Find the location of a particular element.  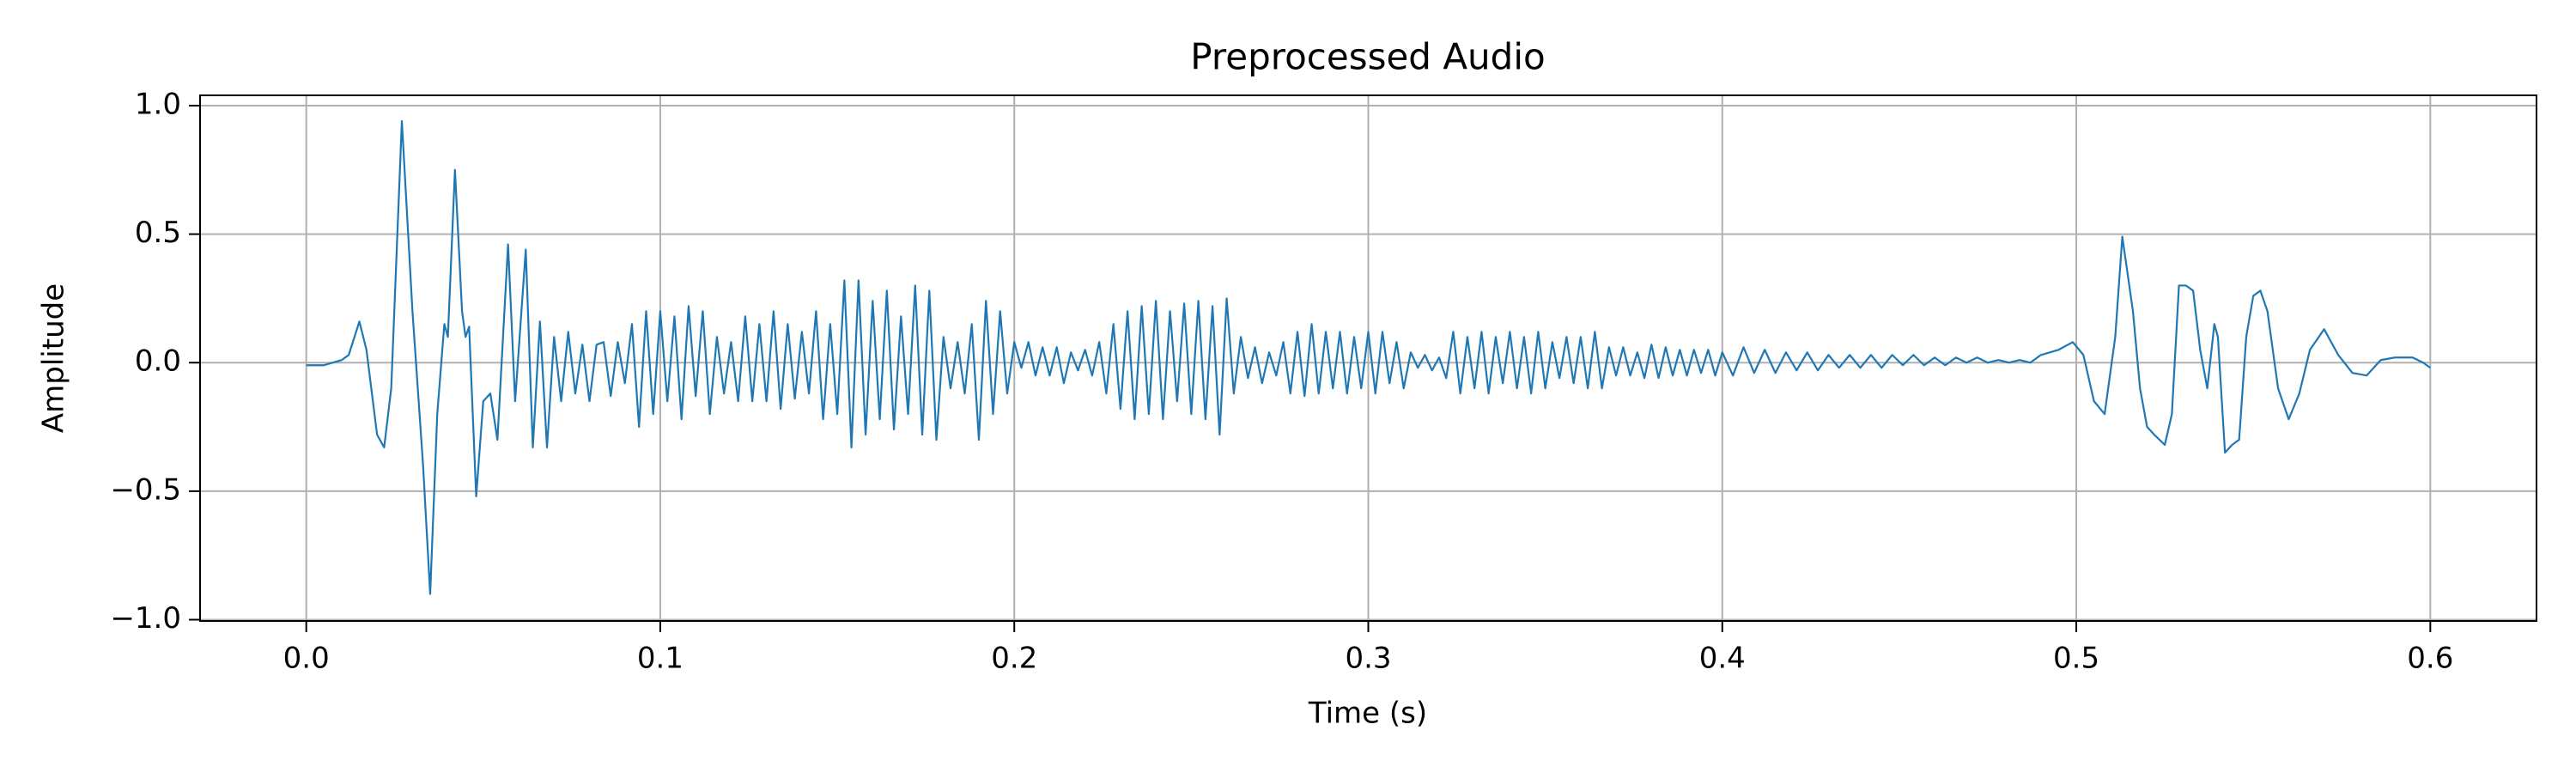

x-tick-label: 0.0 is located at coordinates (306, 659).